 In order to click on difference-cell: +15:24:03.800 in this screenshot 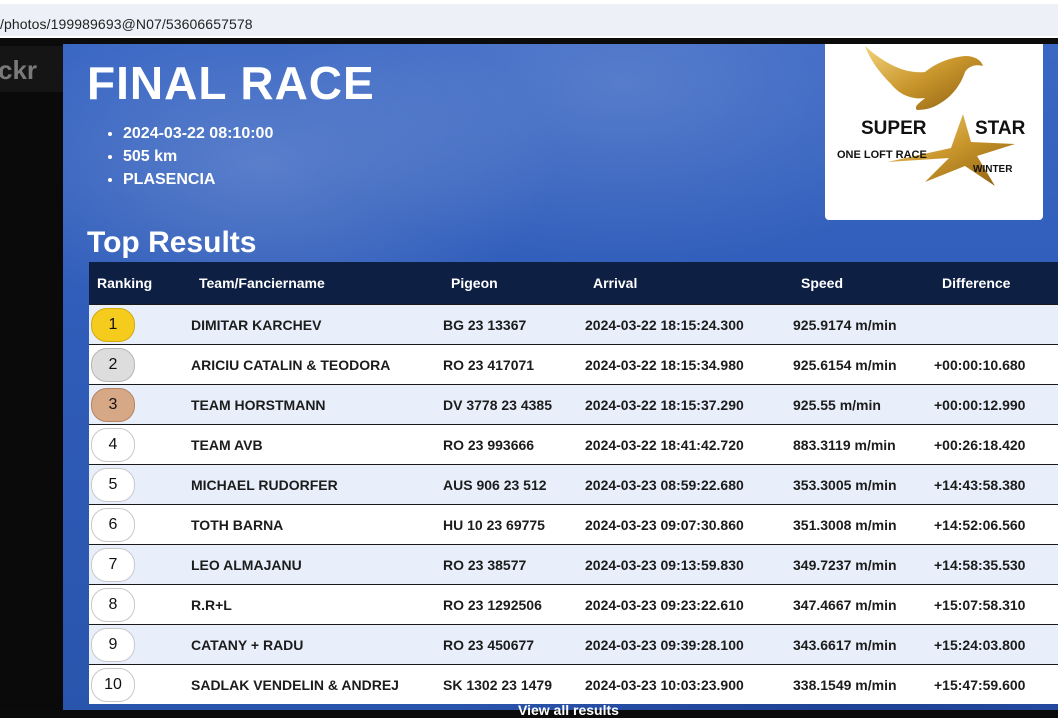, I will do `click(996, 644)`.